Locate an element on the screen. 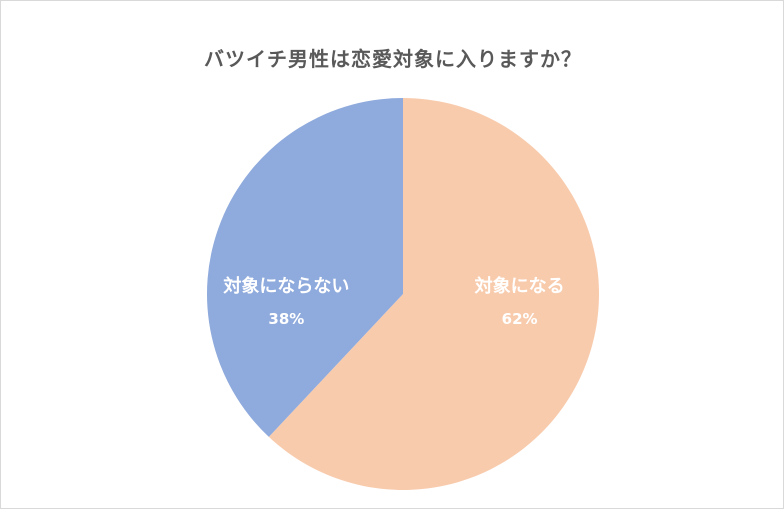 This screenshot has height=510, width=784. slice-label-1: 対象になる is located at coordinates (519, 286).